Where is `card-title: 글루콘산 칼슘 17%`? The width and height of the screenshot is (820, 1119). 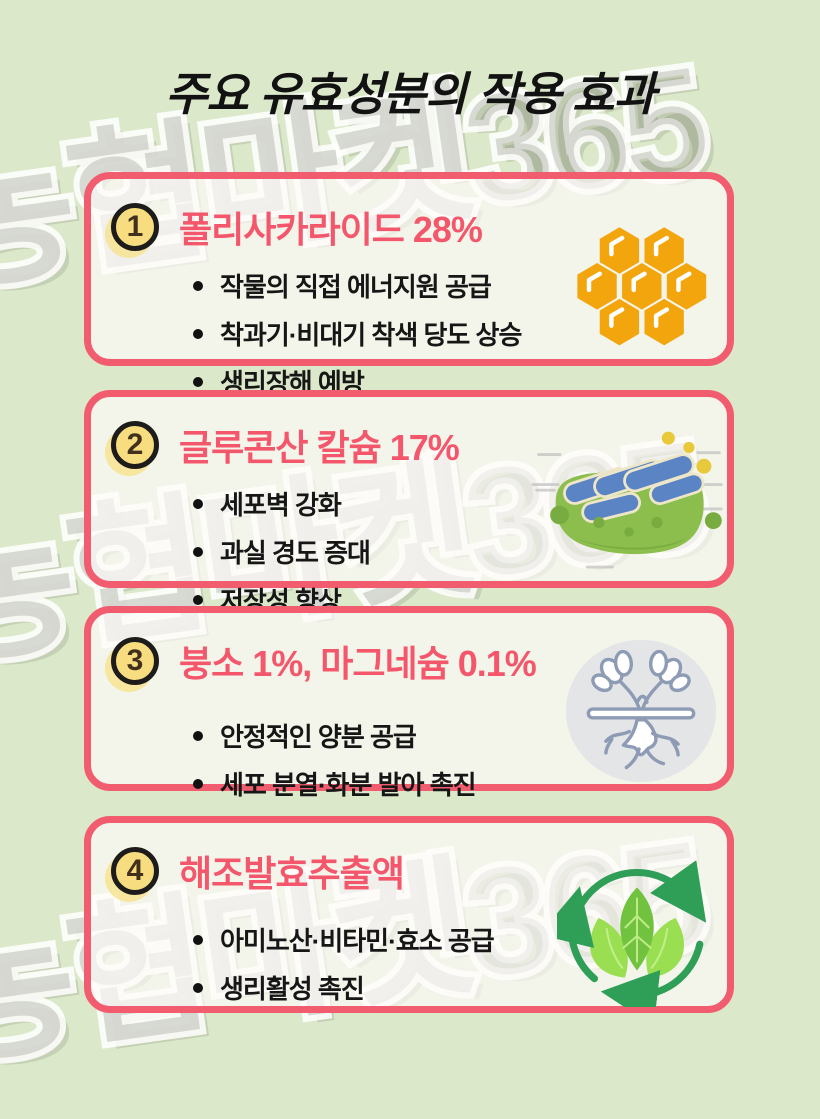
card-title: 글루콘산 칼슘 17% is located at coordinates (319, 447).